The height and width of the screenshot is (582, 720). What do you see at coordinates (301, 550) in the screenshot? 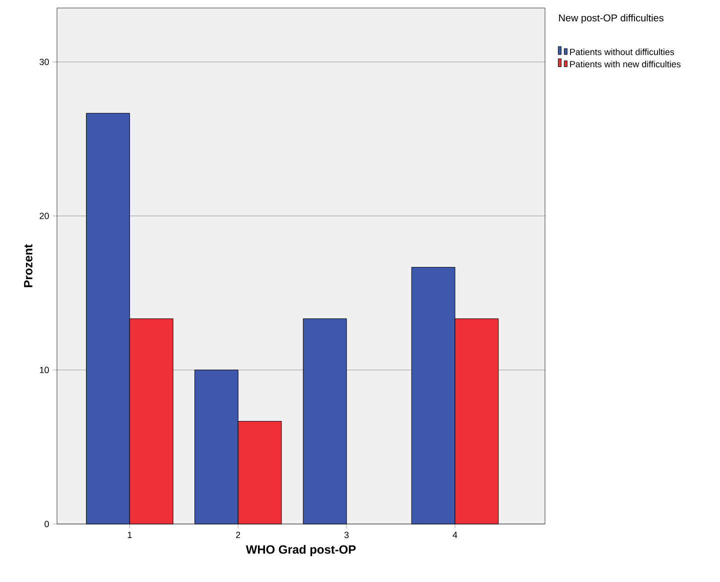
I see `x-axis-title: WHO Grad post-OP` at bounding box center [301, 550].